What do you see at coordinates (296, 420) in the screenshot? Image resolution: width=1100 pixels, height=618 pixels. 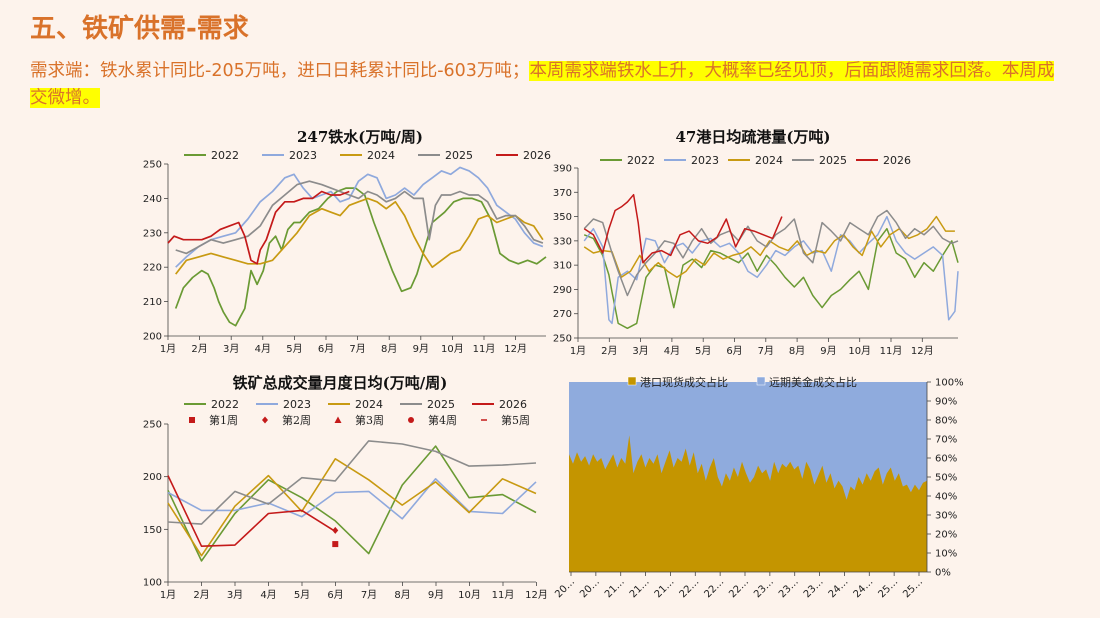 I see `legend-marker-label-第2周: 第2周` at bounding box center [296, 420].